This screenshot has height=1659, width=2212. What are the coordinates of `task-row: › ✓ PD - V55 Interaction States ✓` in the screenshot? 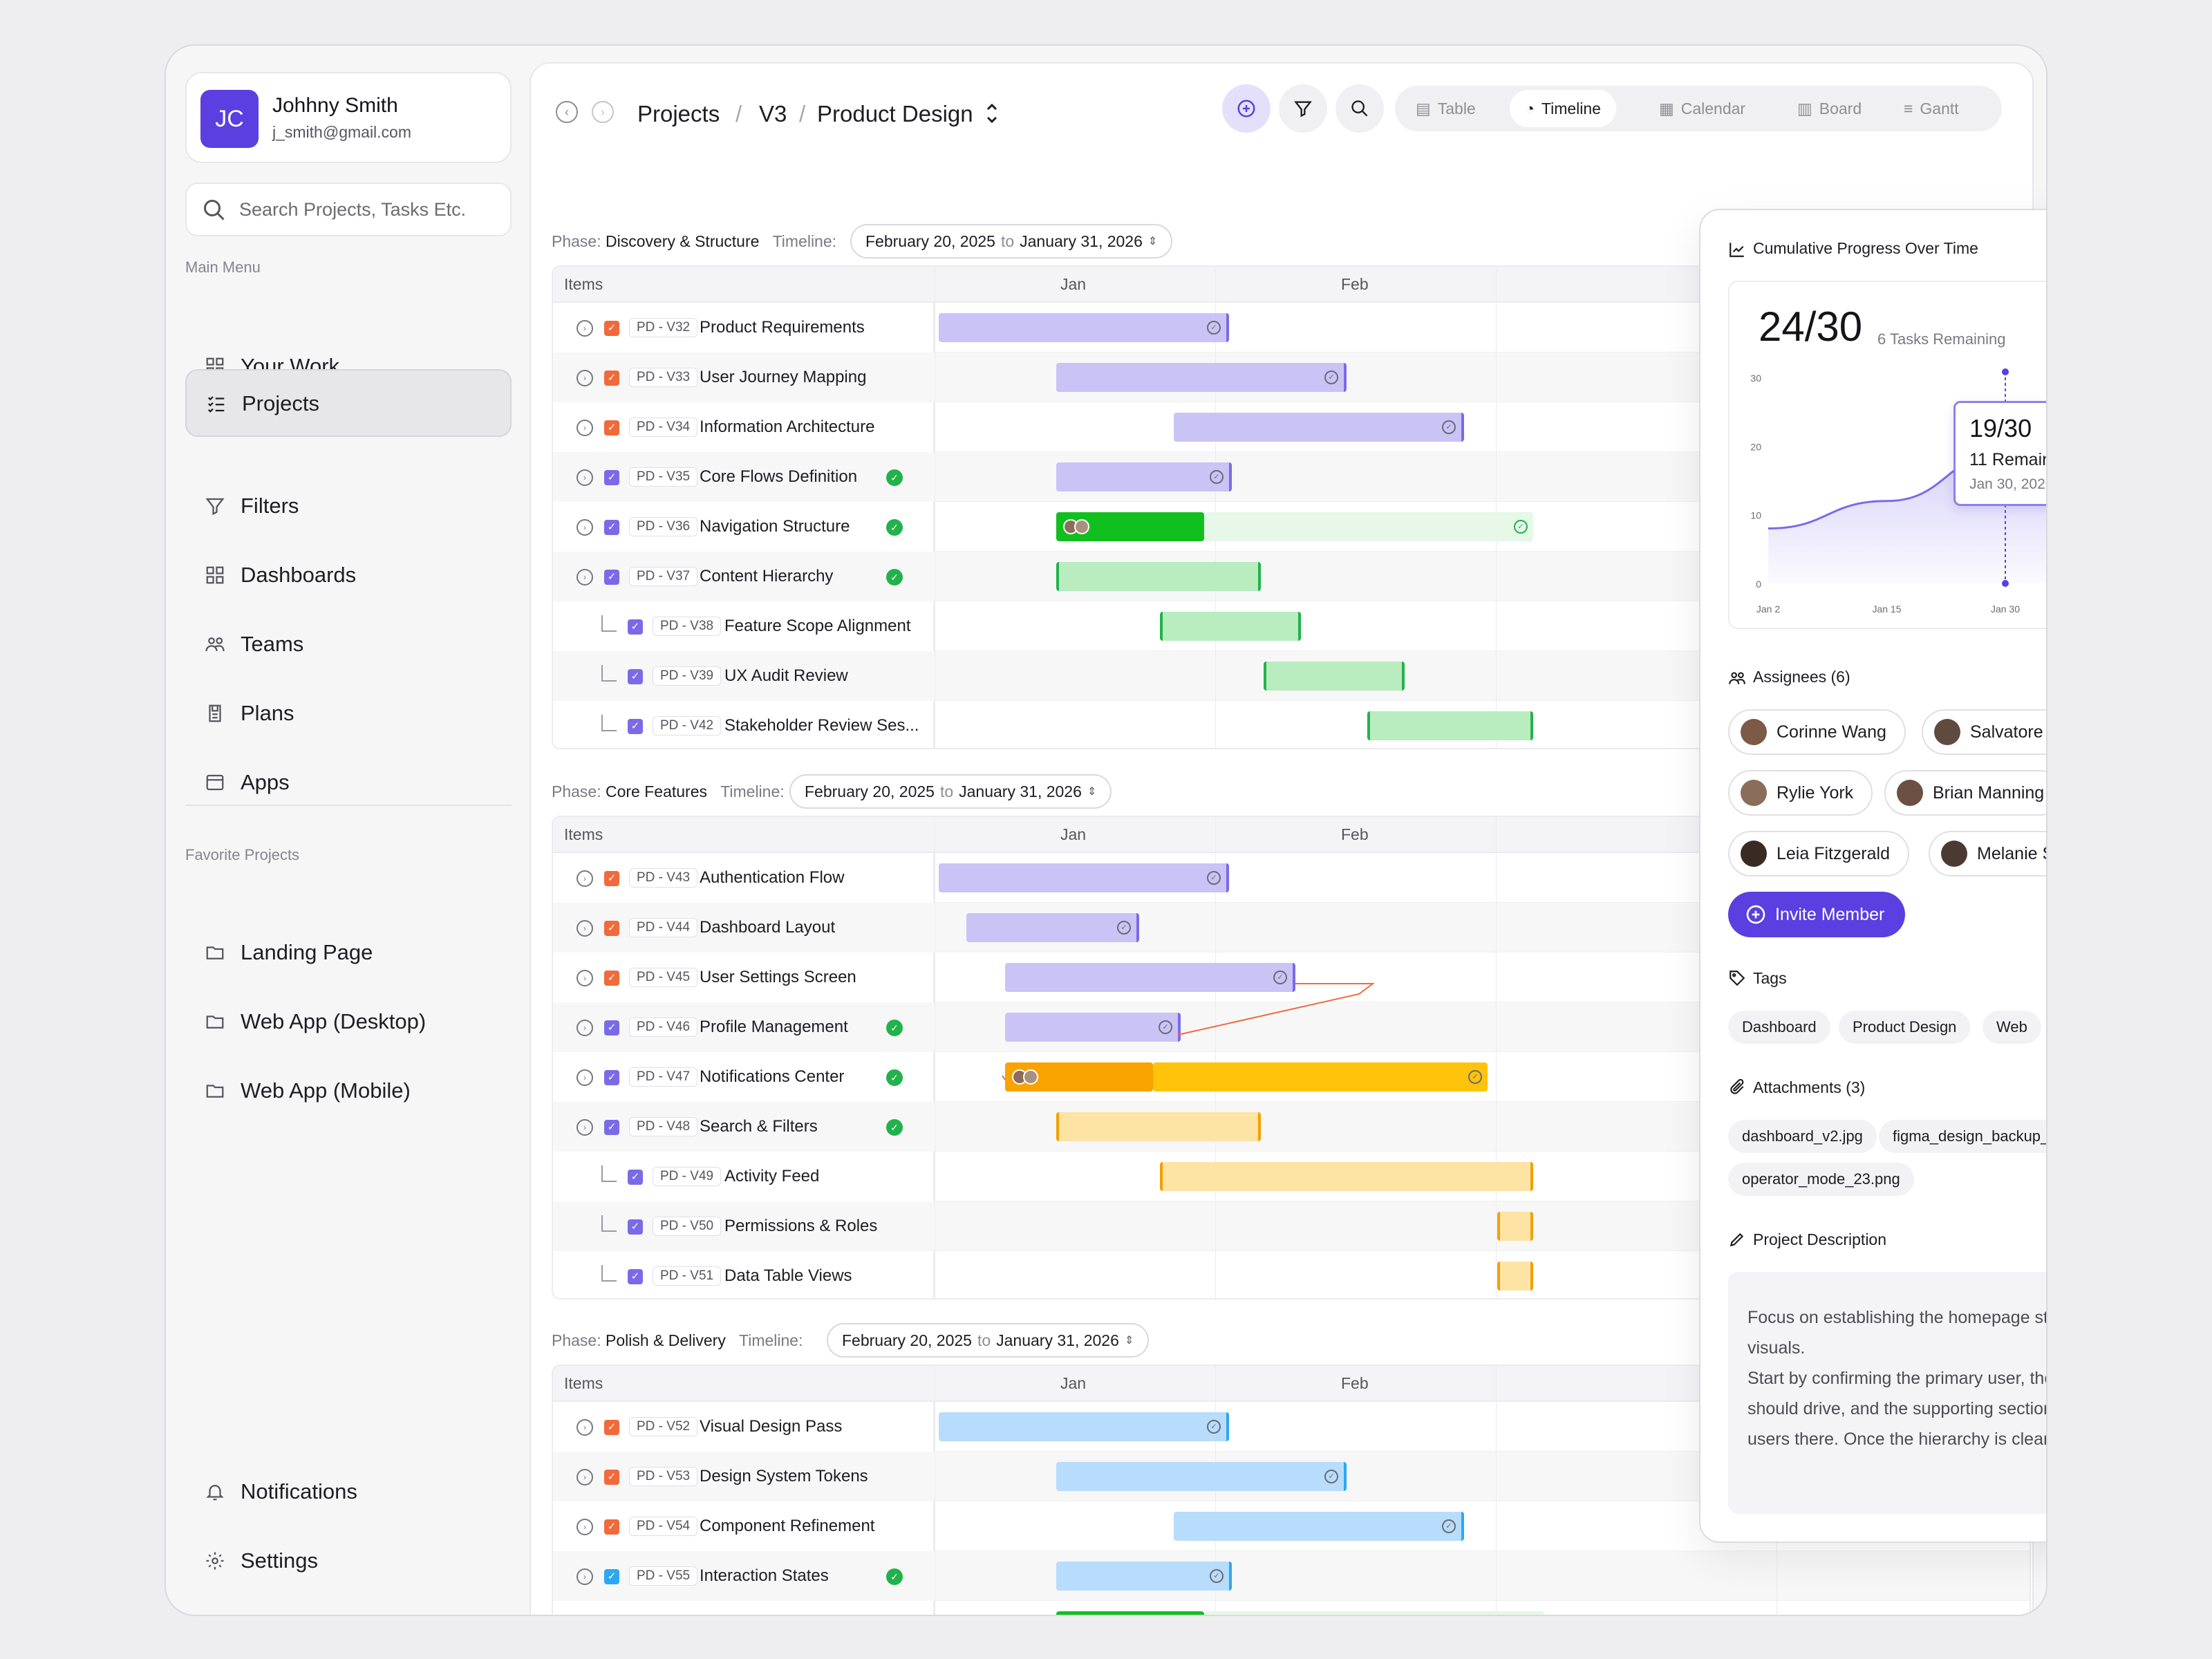 It's located at (744, 1576).